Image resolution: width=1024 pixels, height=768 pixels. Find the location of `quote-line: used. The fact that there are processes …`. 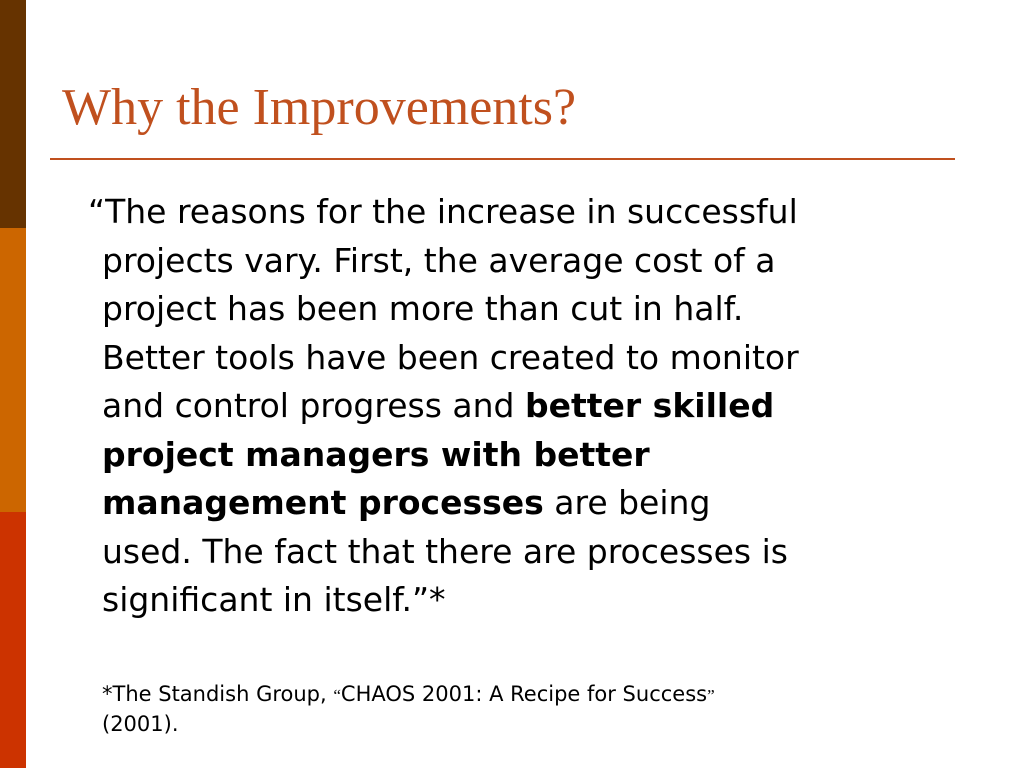

quote-line: used. The fact that there are processes … is located at coordinates (445, 551).